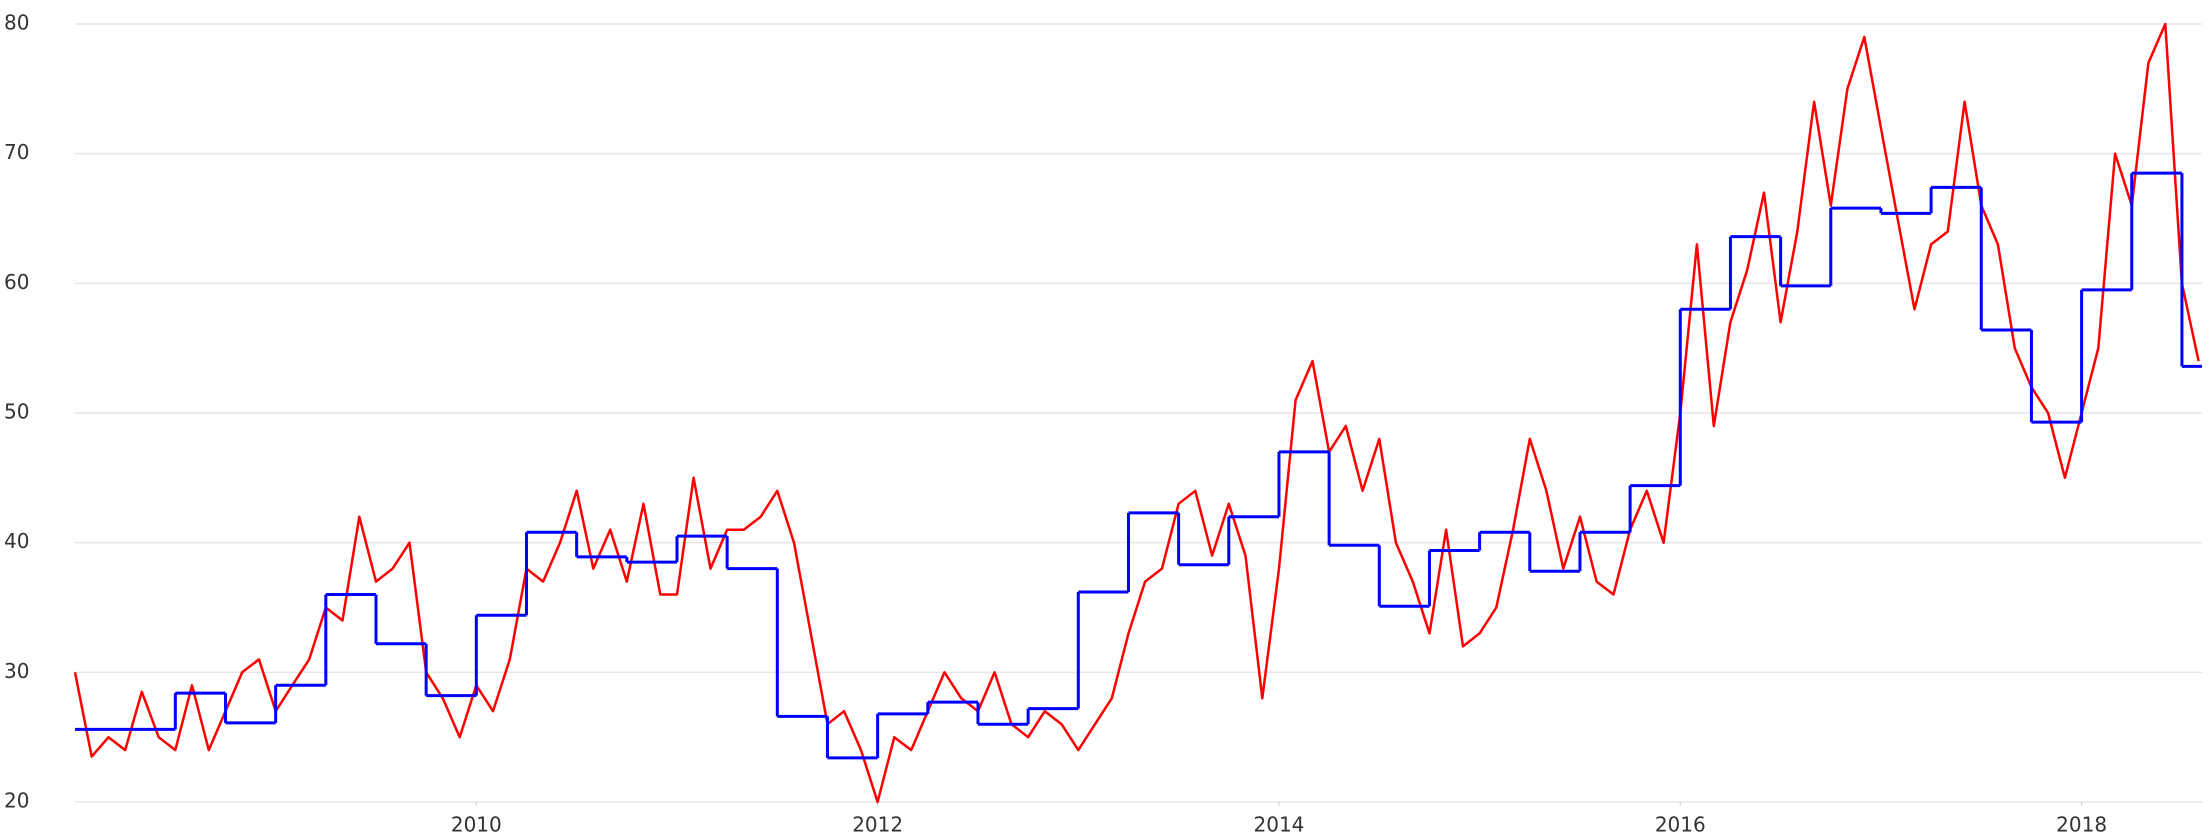 This screenshot has height=839, width=2210. I want to click on x-tick-label: 2018, so click(2081, 825).